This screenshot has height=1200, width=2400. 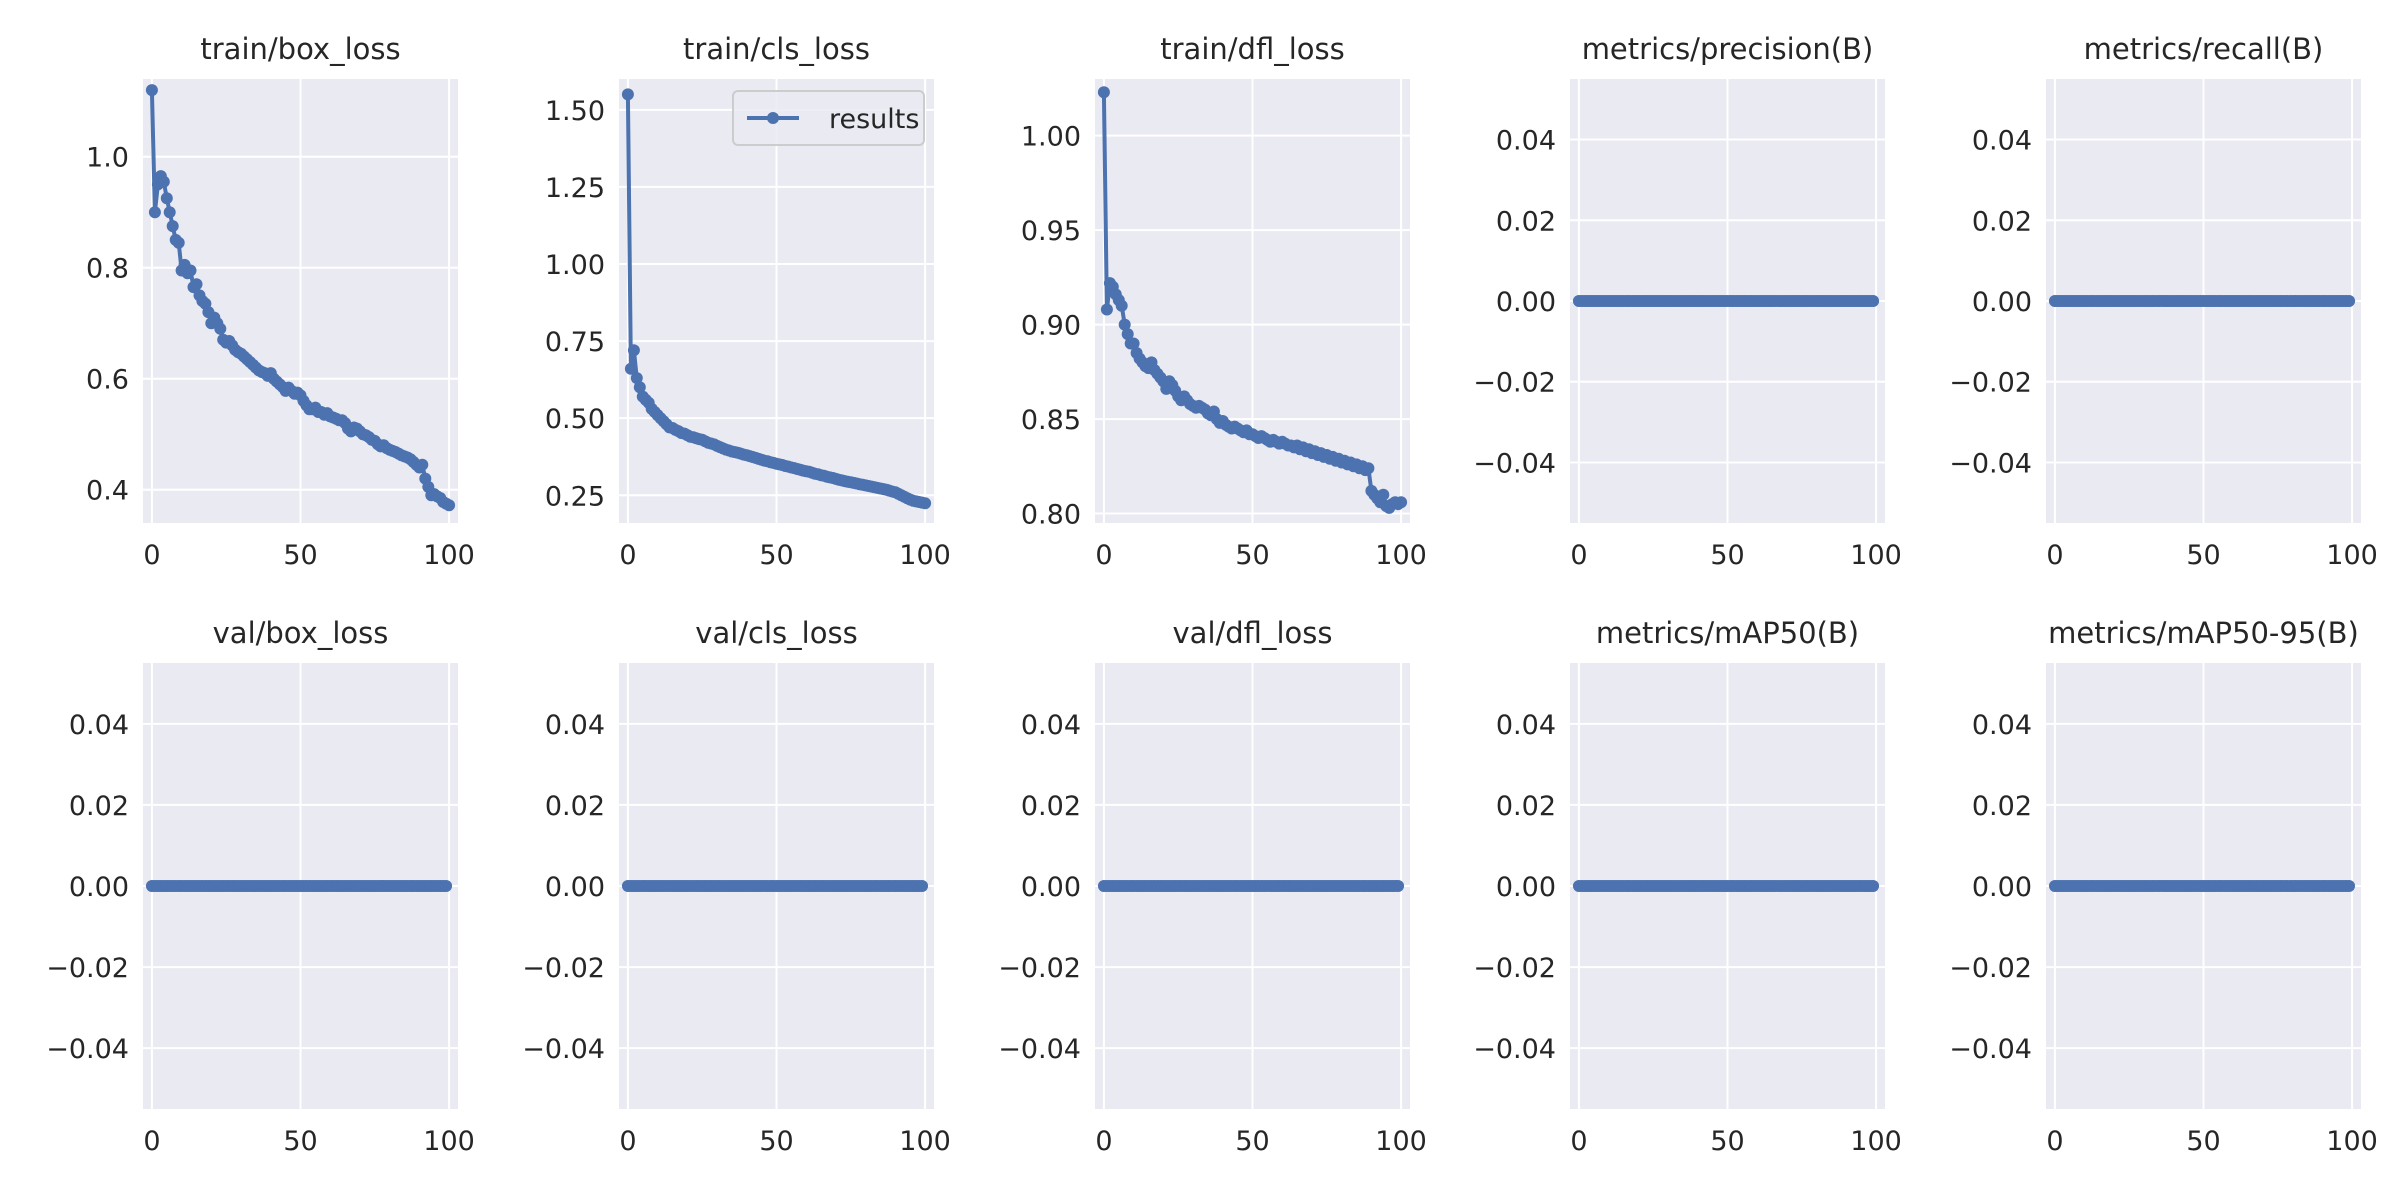 What do you see at coordinates (575, 188) in the screenshot?
I see `y-tick-label: 1.25` at bounding box center [575, 188].